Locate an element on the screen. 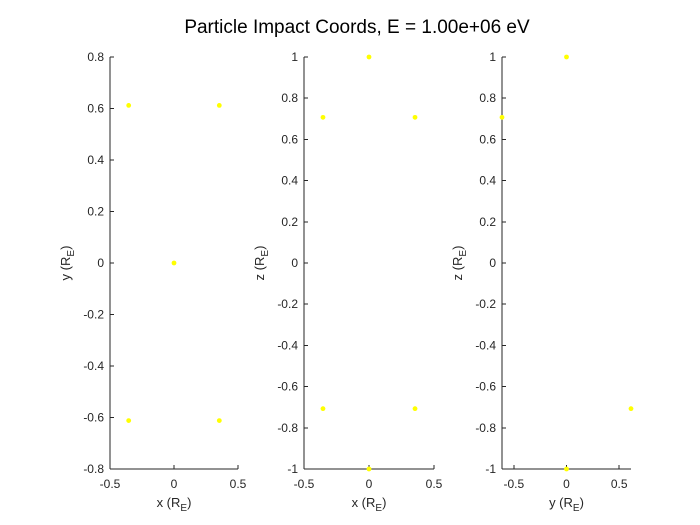  y-axis-label-main: y (R is located at coordinates (65, 269).